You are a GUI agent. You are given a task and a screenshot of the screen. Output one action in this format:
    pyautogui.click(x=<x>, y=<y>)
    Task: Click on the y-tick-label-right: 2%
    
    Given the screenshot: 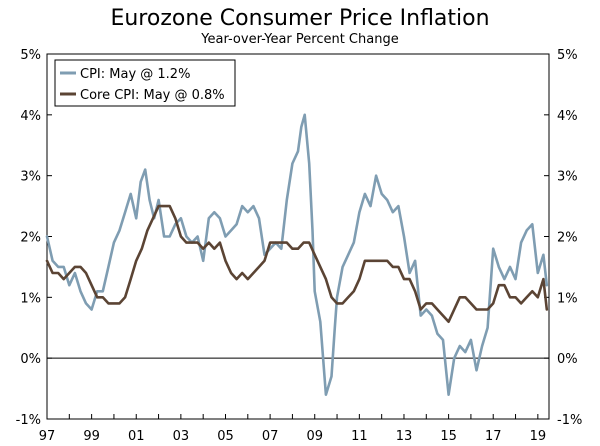 What is the action you would take?
    pyautogui.click(x=567, y=238)
    